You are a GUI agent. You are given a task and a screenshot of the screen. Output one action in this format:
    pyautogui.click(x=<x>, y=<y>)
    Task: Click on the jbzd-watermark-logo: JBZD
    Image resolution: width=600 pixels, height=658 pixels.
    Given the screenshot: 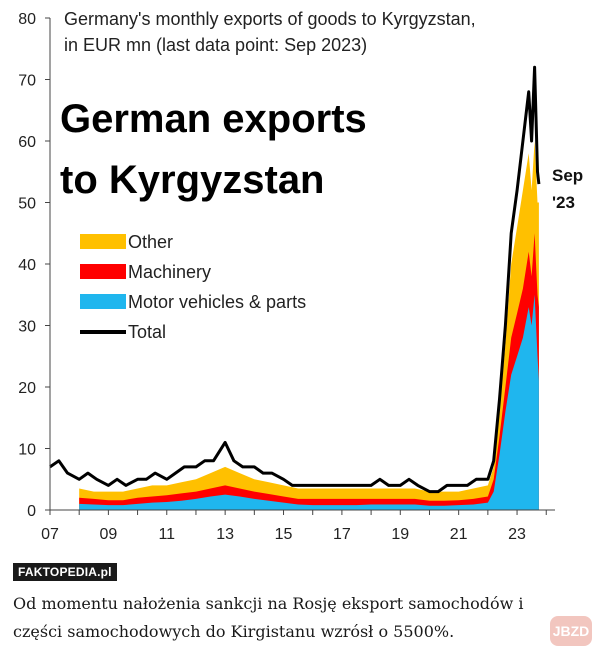 What is the action you would take?
    pyautogui.click(x=571, y=631)
    